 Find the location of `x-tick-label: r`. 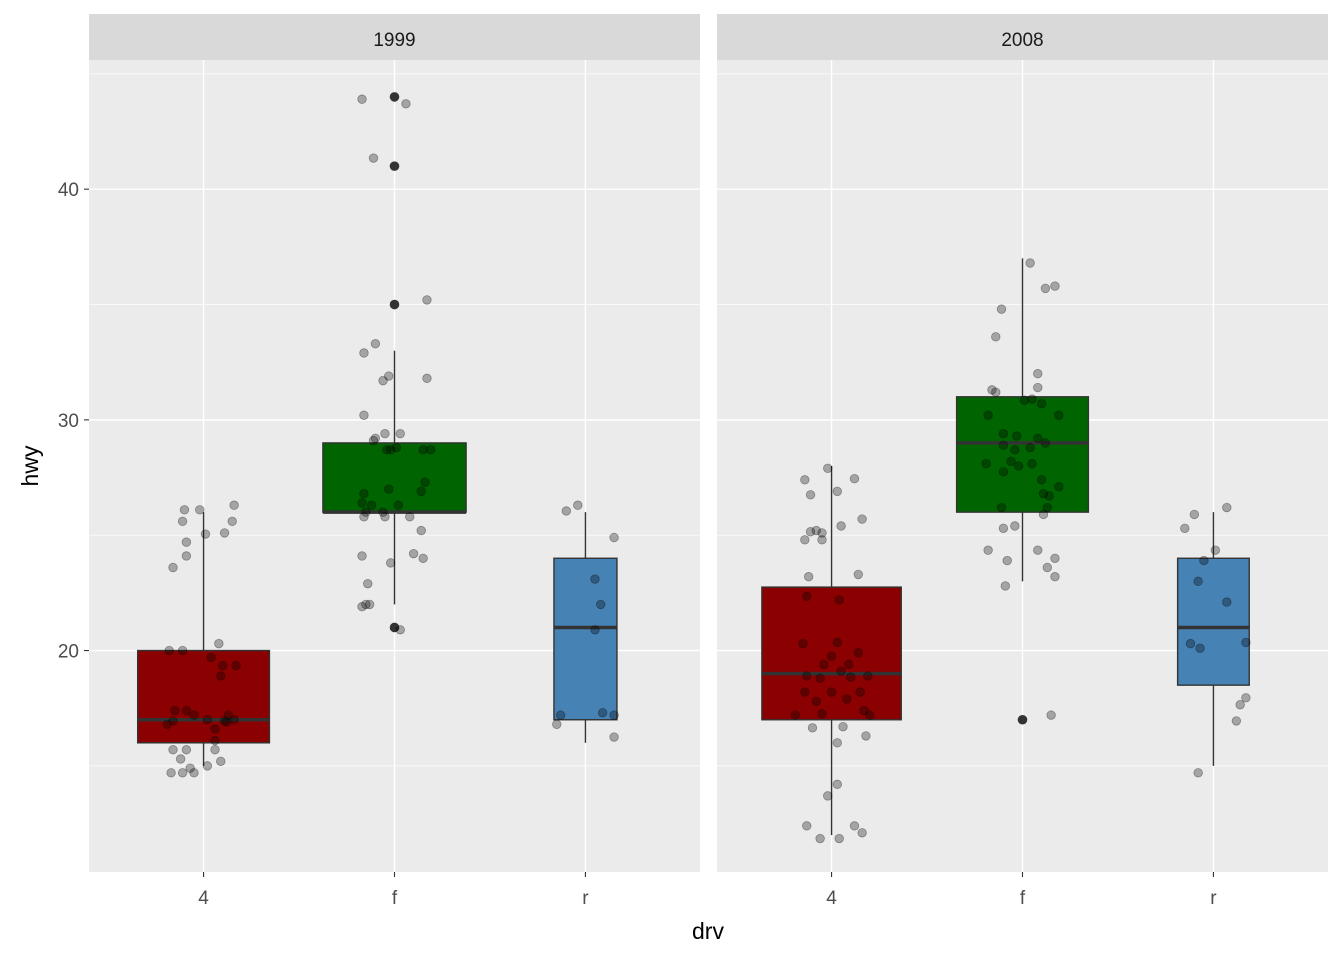

x-tick-label: r is located at coordinates (1213, 898).